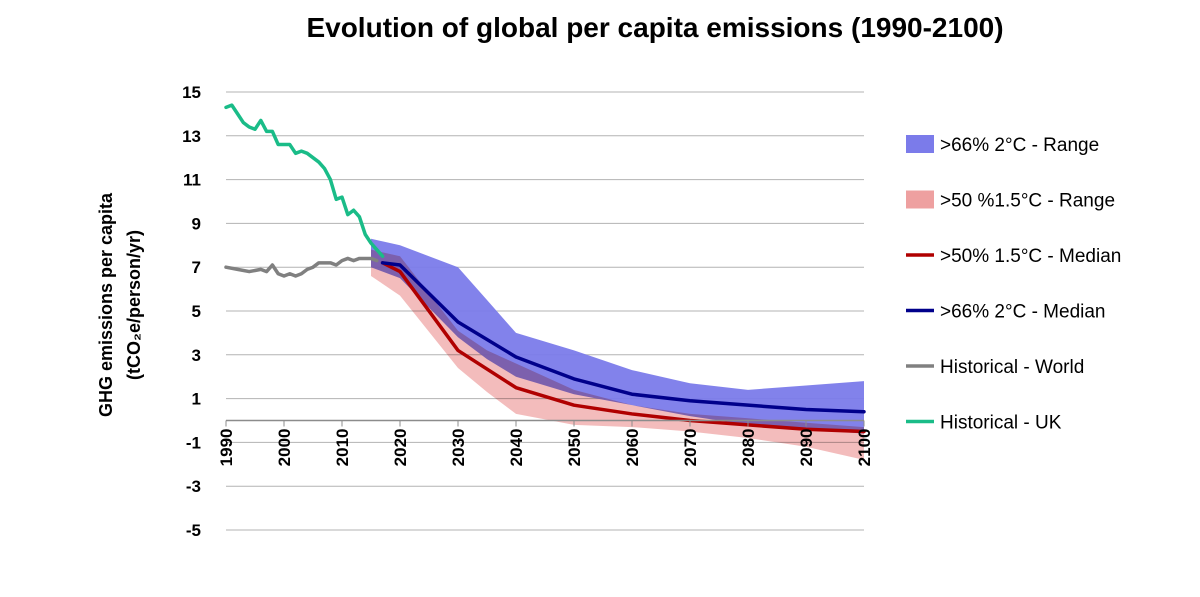  What do you see at coordinates (304, 180) in the screenshot?
I see `line-historical-uk` at bounding box center [304, 180].